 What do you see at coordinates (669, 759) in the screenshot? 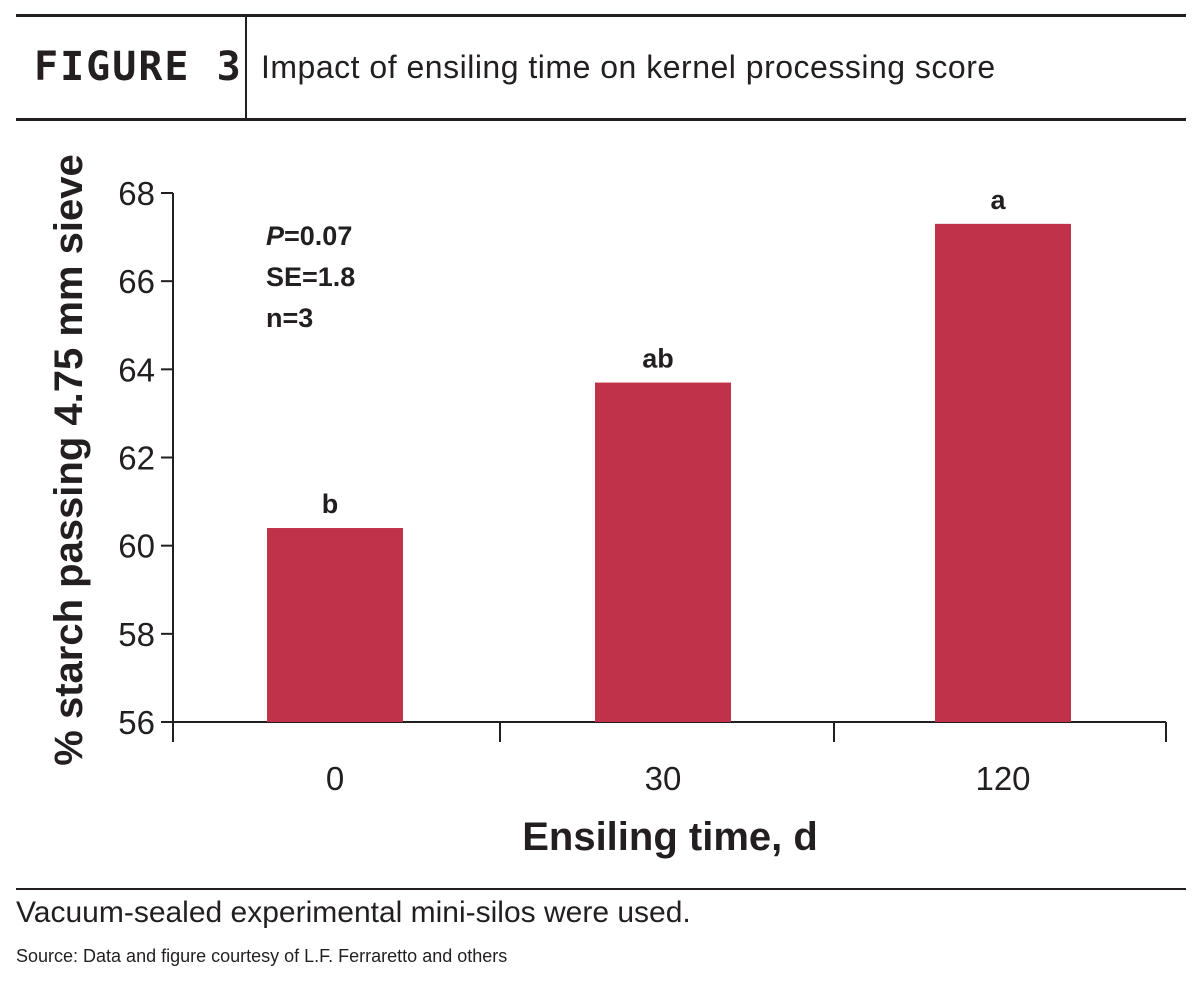
I see `x-axis: 0 30 120` at bounding box center [669, 759].